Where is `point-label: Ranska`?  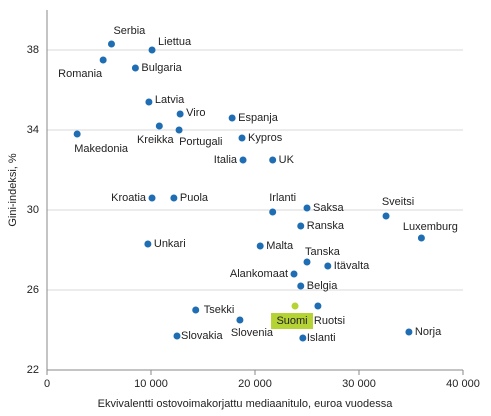
point-label: Ranska is located at coordinates (326, 226).